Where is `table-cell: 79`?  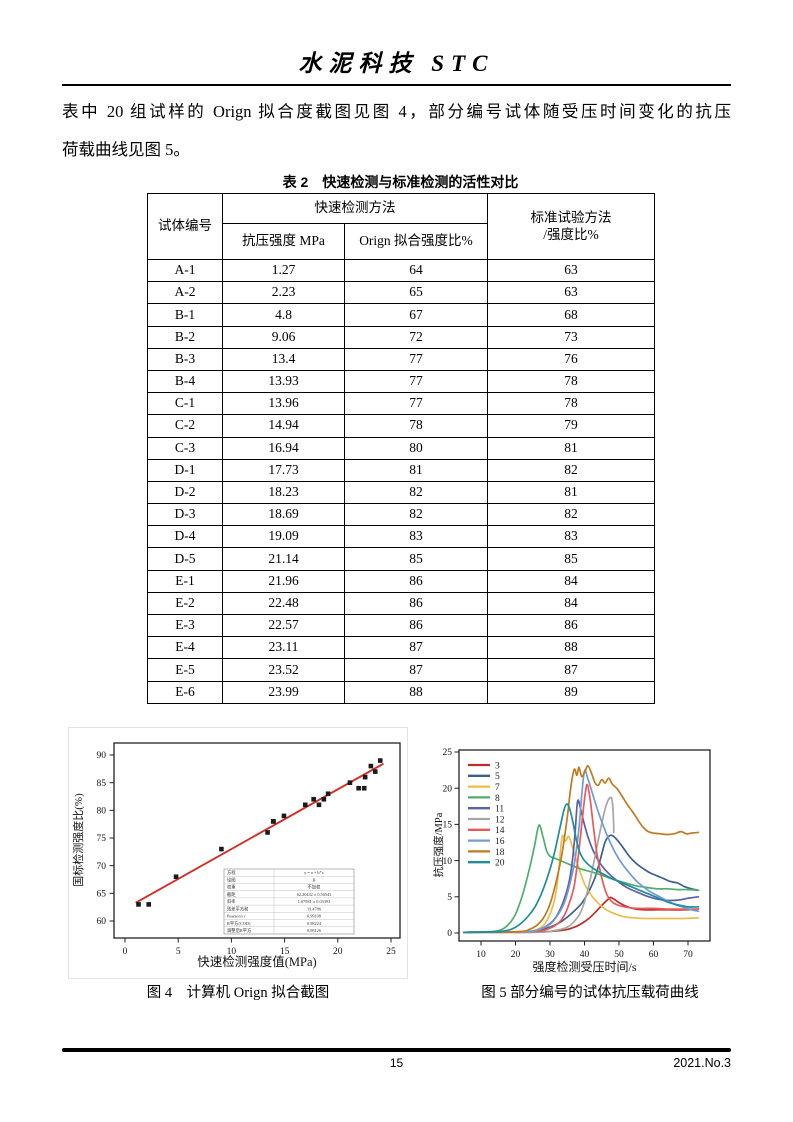 table-cell: 79 is located at coordinates (571, 426).